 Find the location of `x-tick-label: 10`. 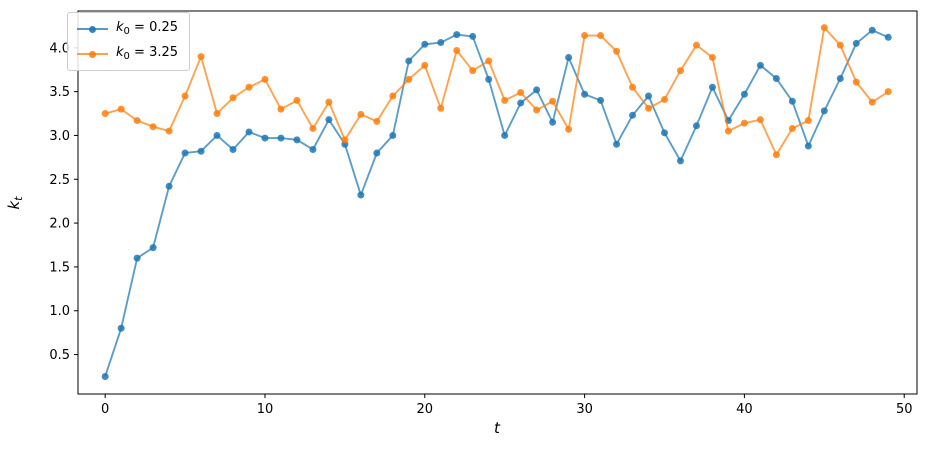

x-tick-label: 10 is located at coordinates (265, 409).